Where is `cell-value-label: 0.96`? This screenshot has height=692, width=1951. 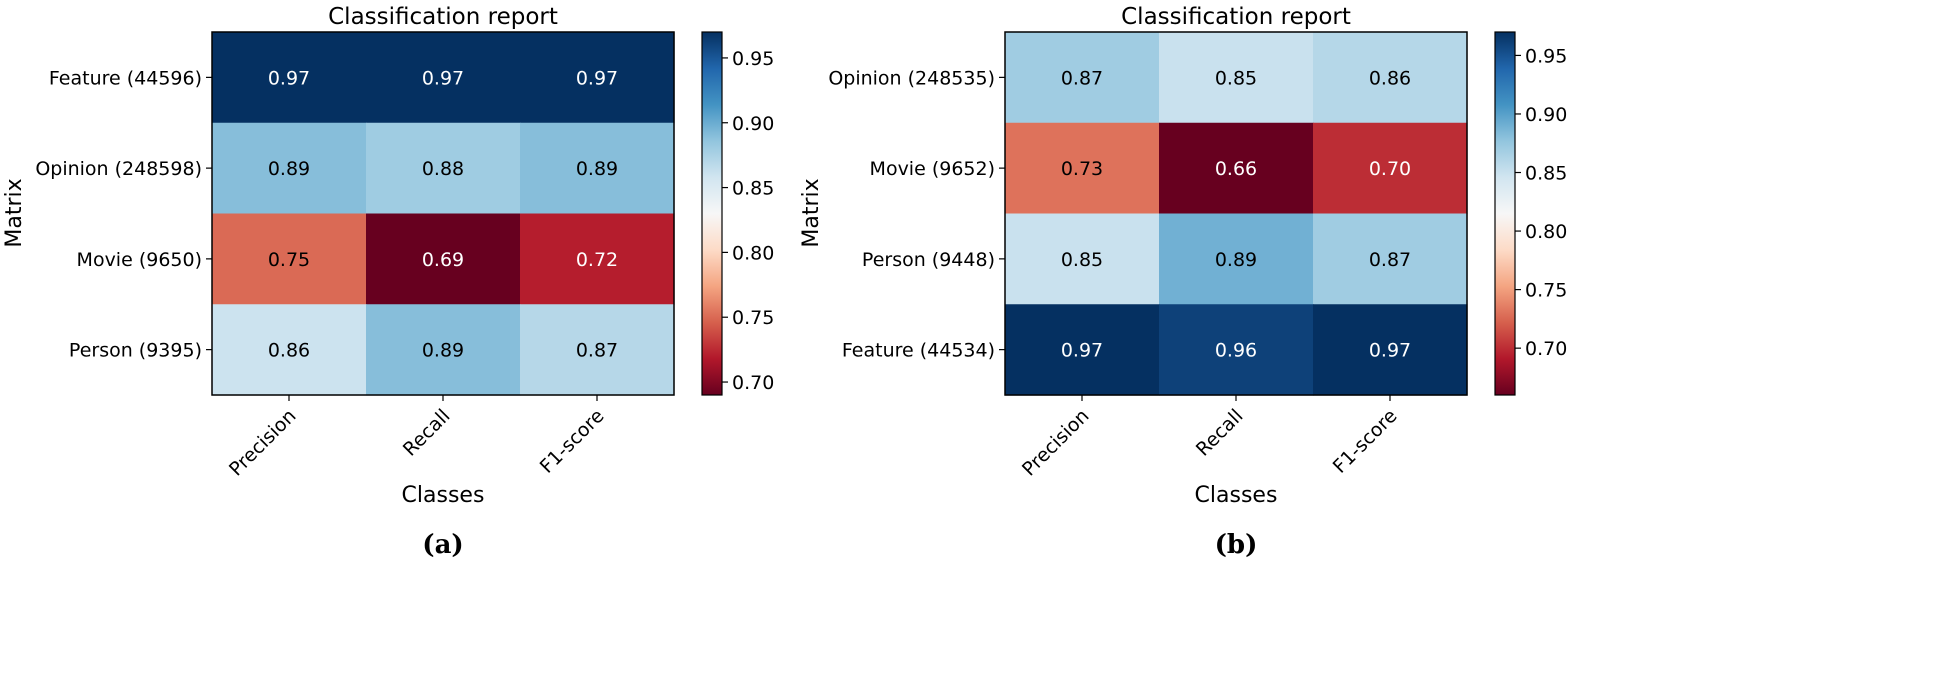 cell-value-label: 0.96 is located at coordinates (1236, 351).